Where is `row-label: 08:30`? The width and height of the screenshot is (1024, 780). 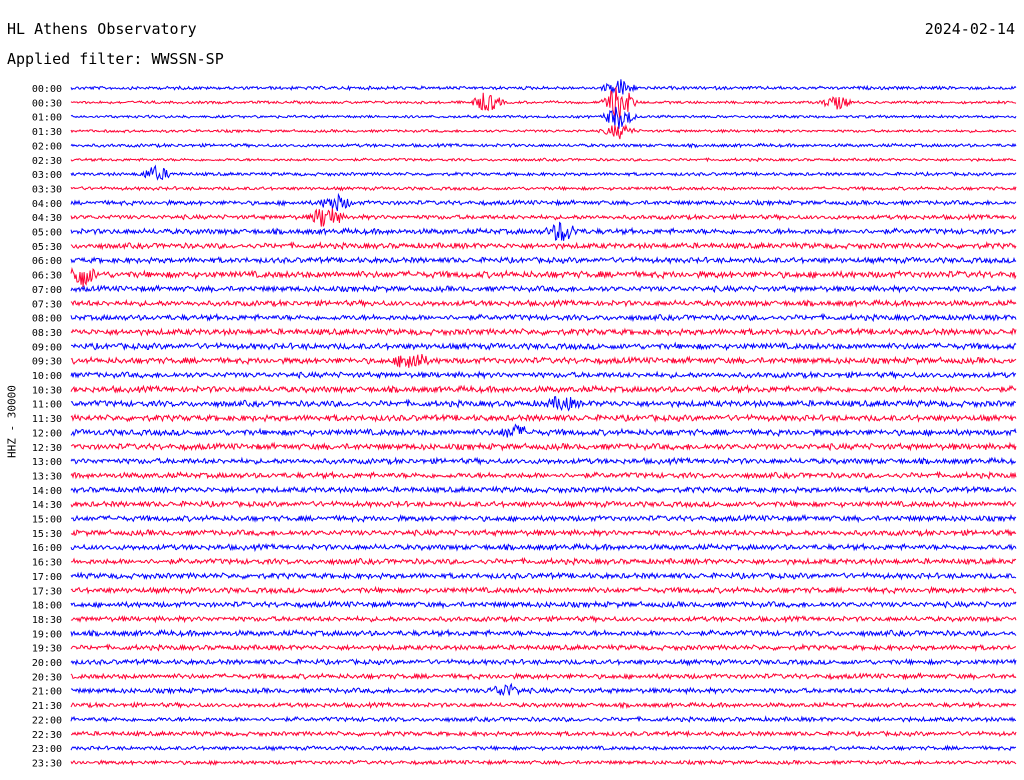 row-label: 08:30 is located at coordinates (47, 333).